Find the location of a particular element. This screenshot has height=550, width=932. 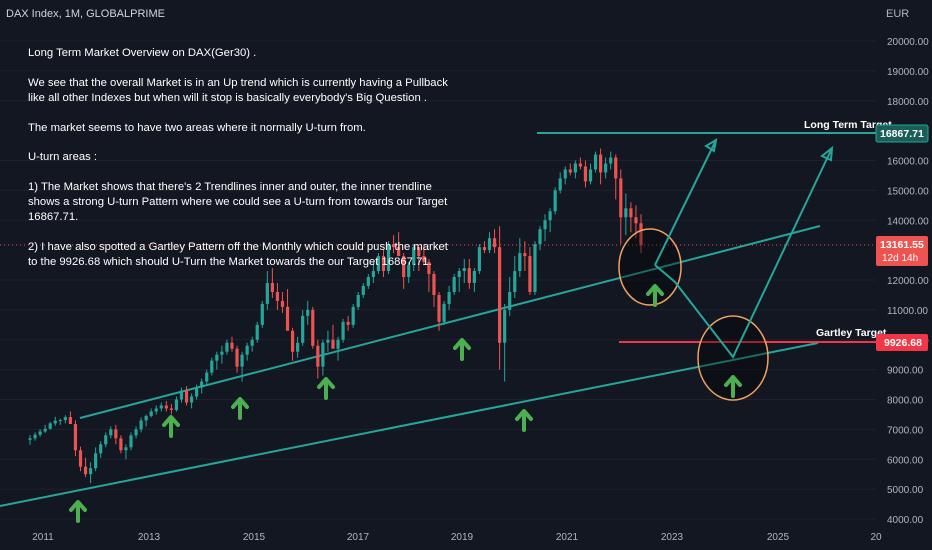

y-tick-label: 18000.00 is located at coordinates (908, 102).